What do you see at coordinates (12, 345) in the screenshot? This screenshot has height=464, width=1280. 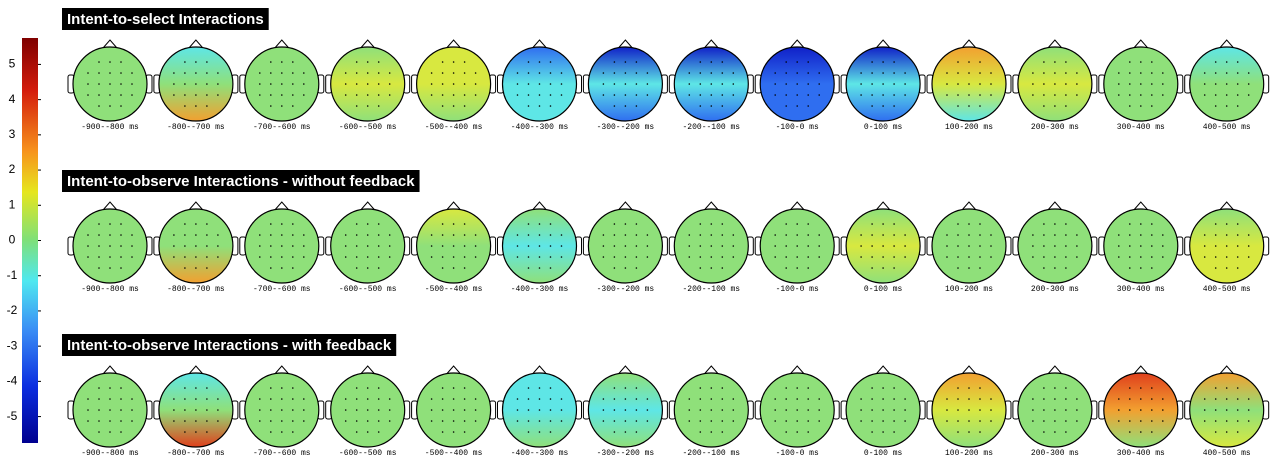 I see `colorbar-tick-label: -3` at bounding box center [12, 345].